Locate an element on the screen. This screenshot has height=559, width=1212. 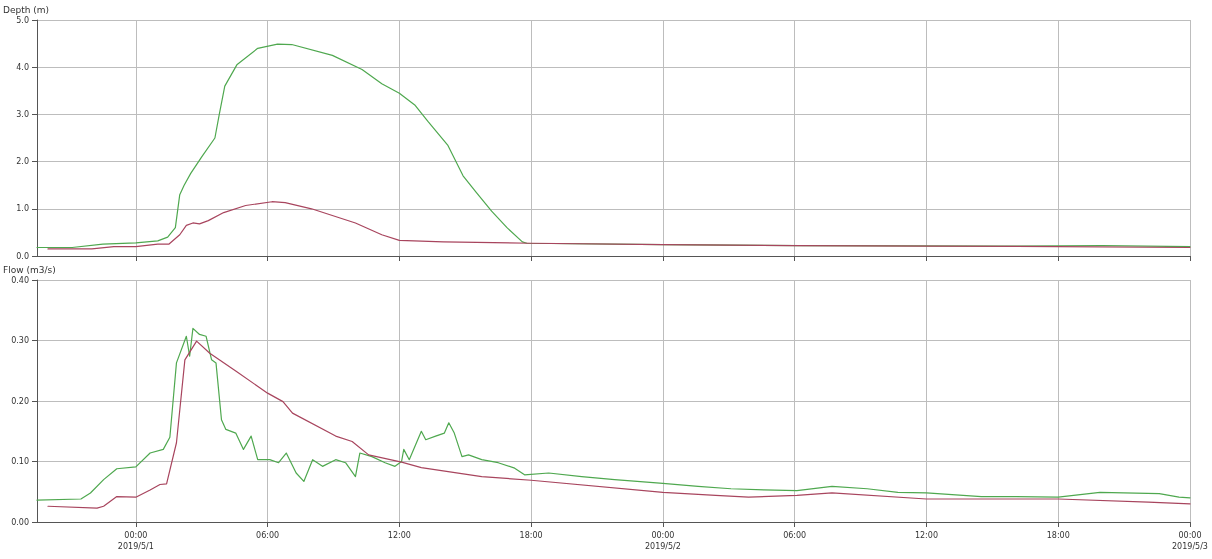
x-tick-label: 00:00 2019/5/2 is located at coordinates (662, 541).